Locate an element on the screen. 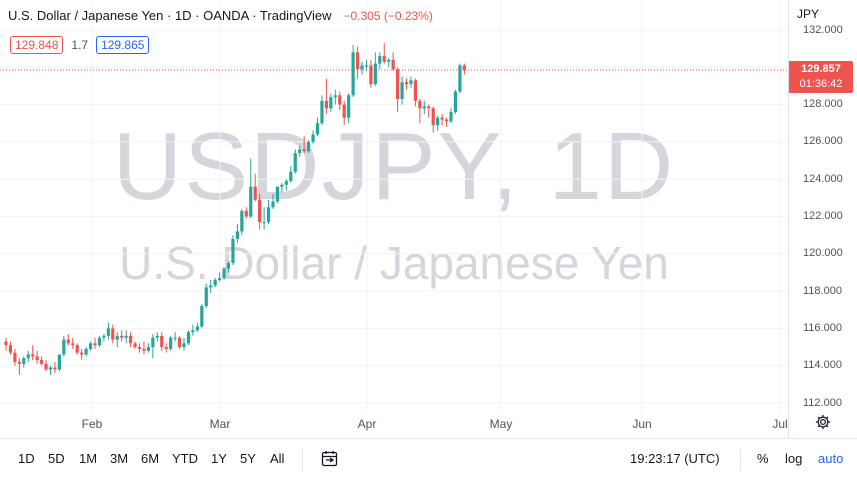 This screenshot has width=857, height=484. log-scale-toggle: log is located at coordinates (794, 458).